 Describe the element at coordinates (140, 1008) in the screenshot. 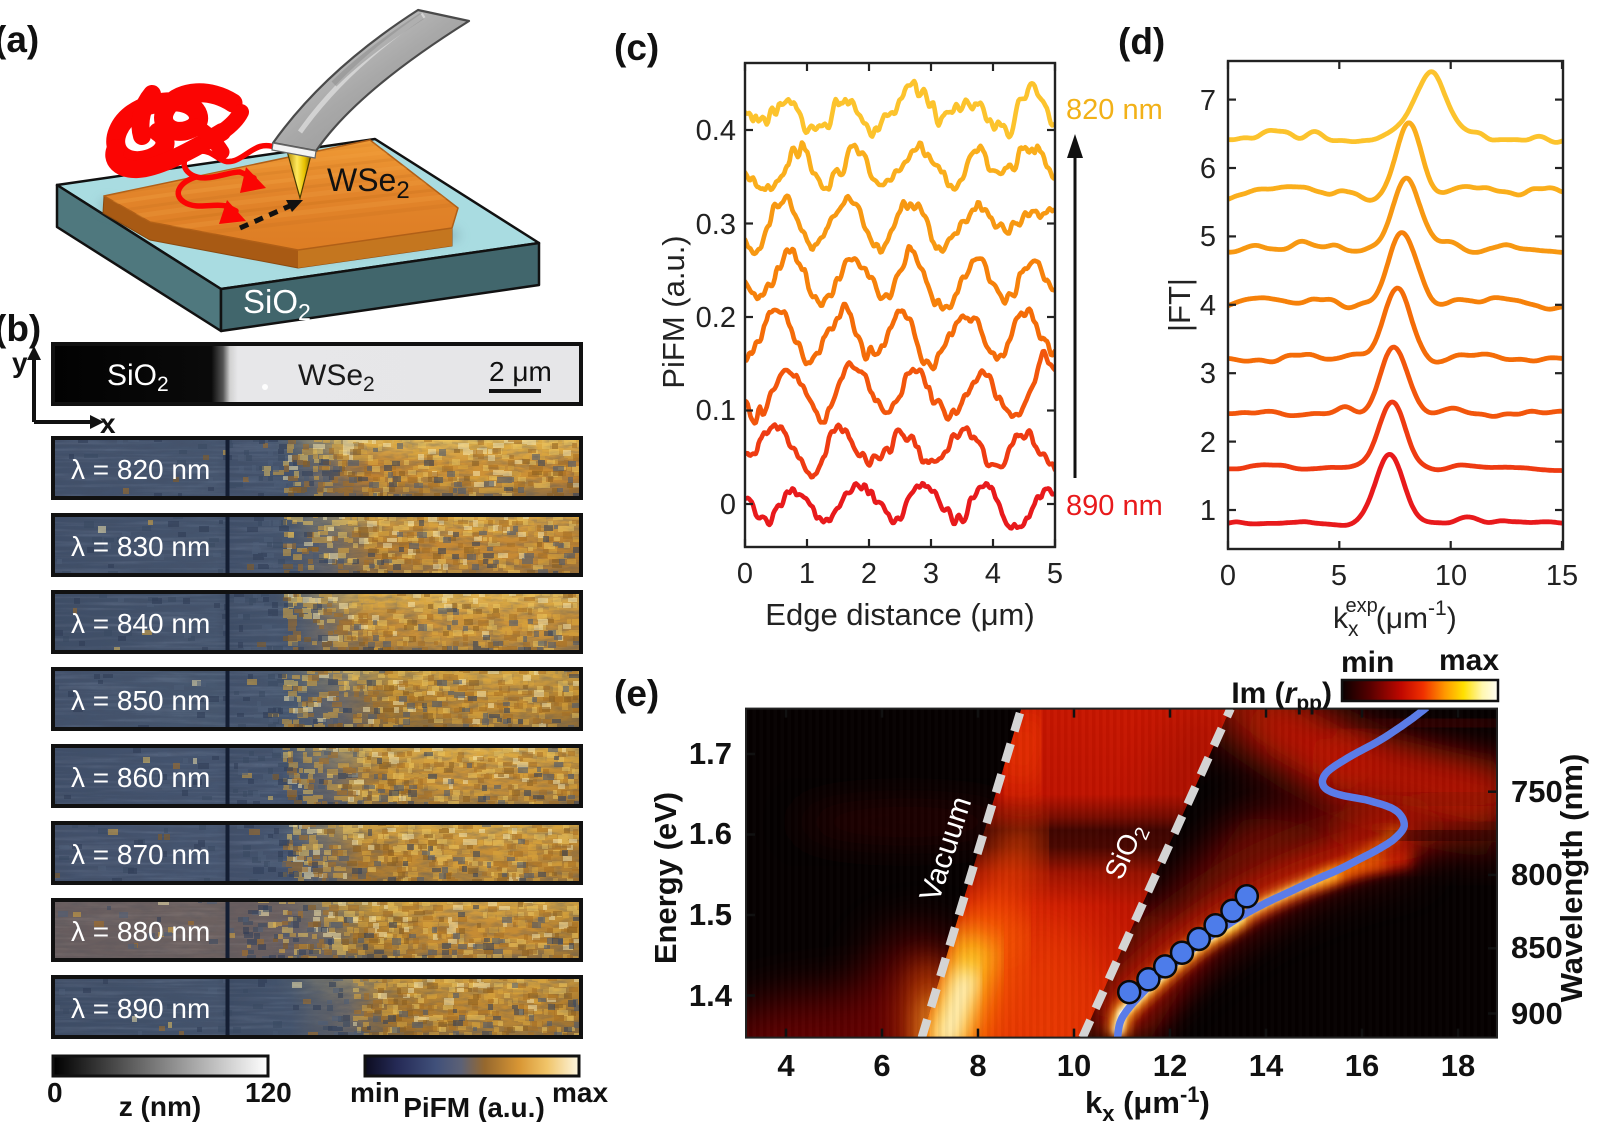

I see `svg-text: λ = 890 nm` at that location.